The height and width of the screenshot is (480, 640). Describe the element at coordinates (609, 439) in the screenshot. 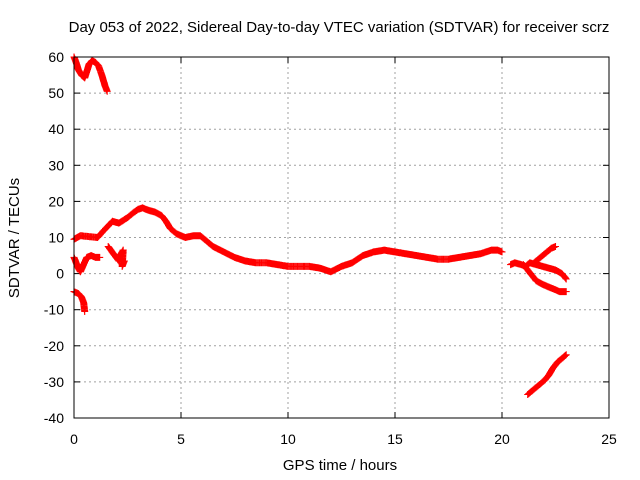

I see `x-tick-label: 25` at that location.